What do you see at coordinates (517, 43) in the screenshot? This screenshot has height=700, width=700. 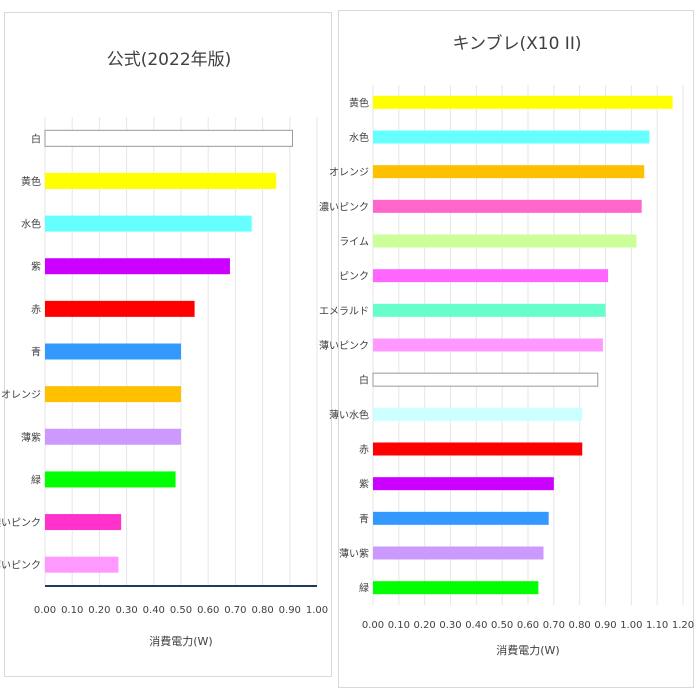 I see `chart-title: キンブレ(X10 II)` at bounding box center [517, 43].